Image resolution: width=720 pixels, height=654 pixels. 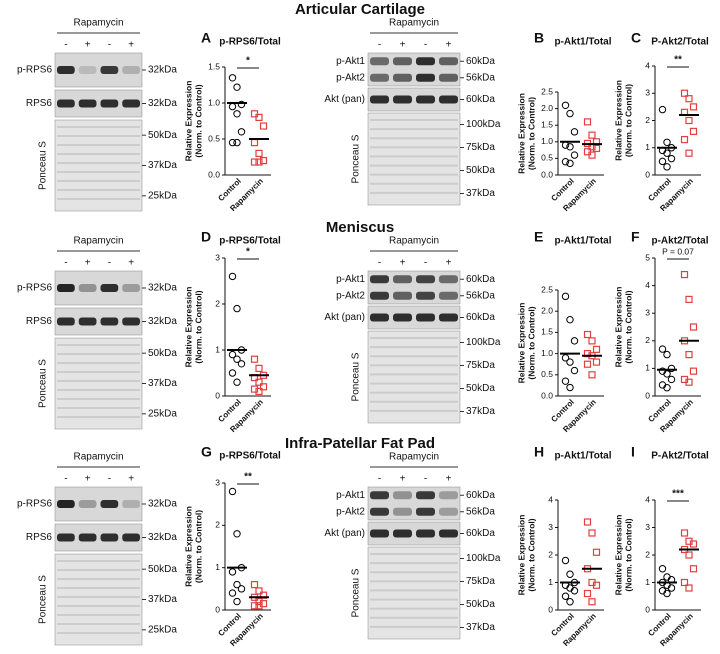 What do you see at coordinates (480, 99) in the screenshot?
I see `size-marker: 60kDa` at bounding box center [480, 99].